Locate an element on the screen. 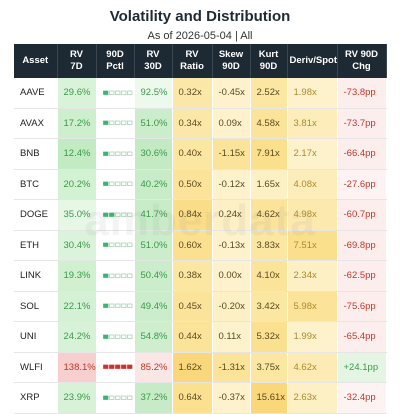 The height and width of the screenshot is (414, 400). value-cell: 5.98x is located at coordinates (312, 306).